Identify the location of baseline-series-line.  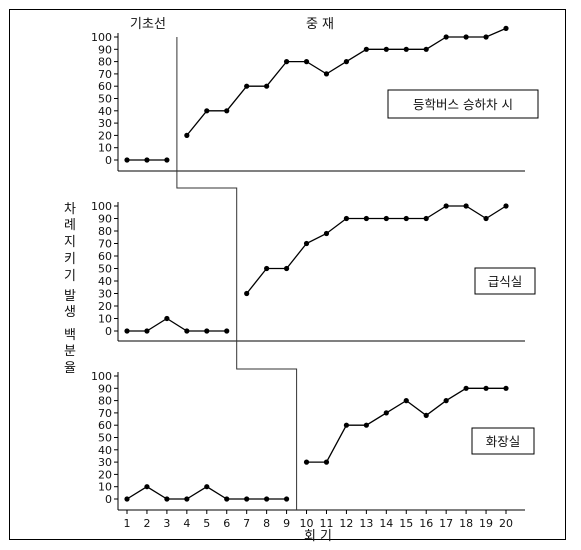
(177, 324).